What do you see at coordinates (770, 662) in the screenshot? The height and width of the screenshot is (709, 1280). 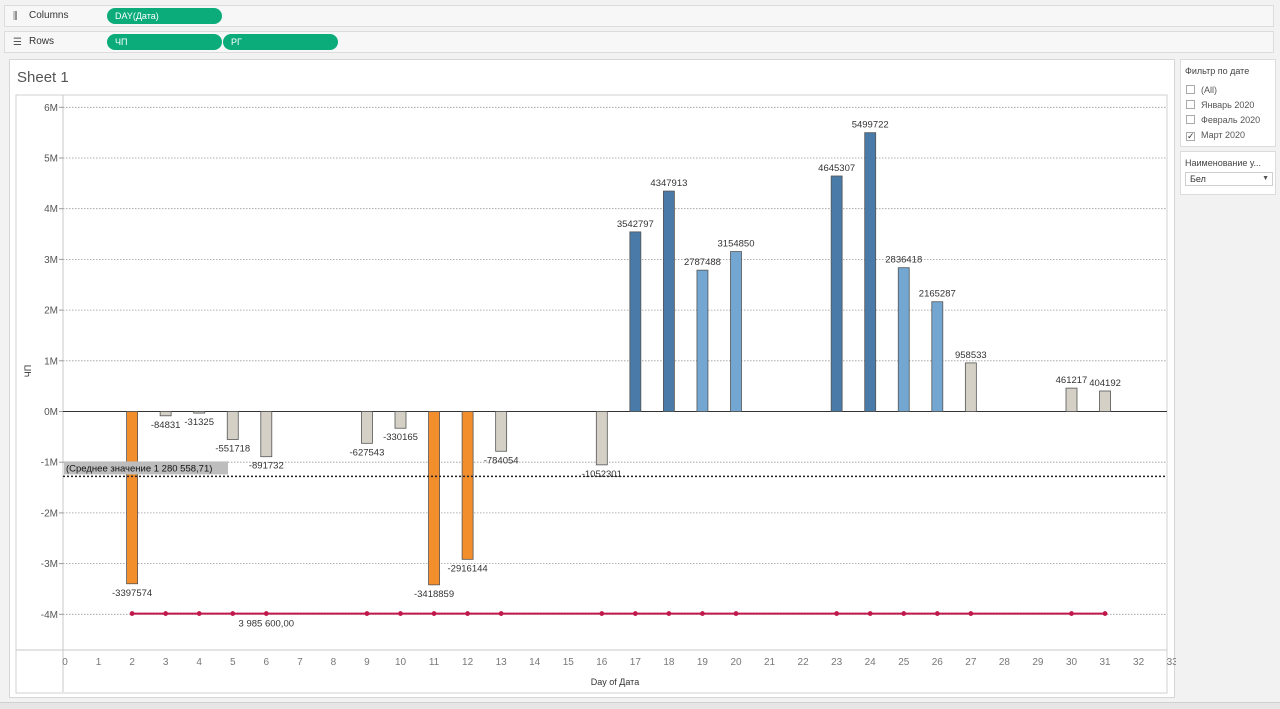 I see `x-tick-label: 21` at bounding box center [770, 662].